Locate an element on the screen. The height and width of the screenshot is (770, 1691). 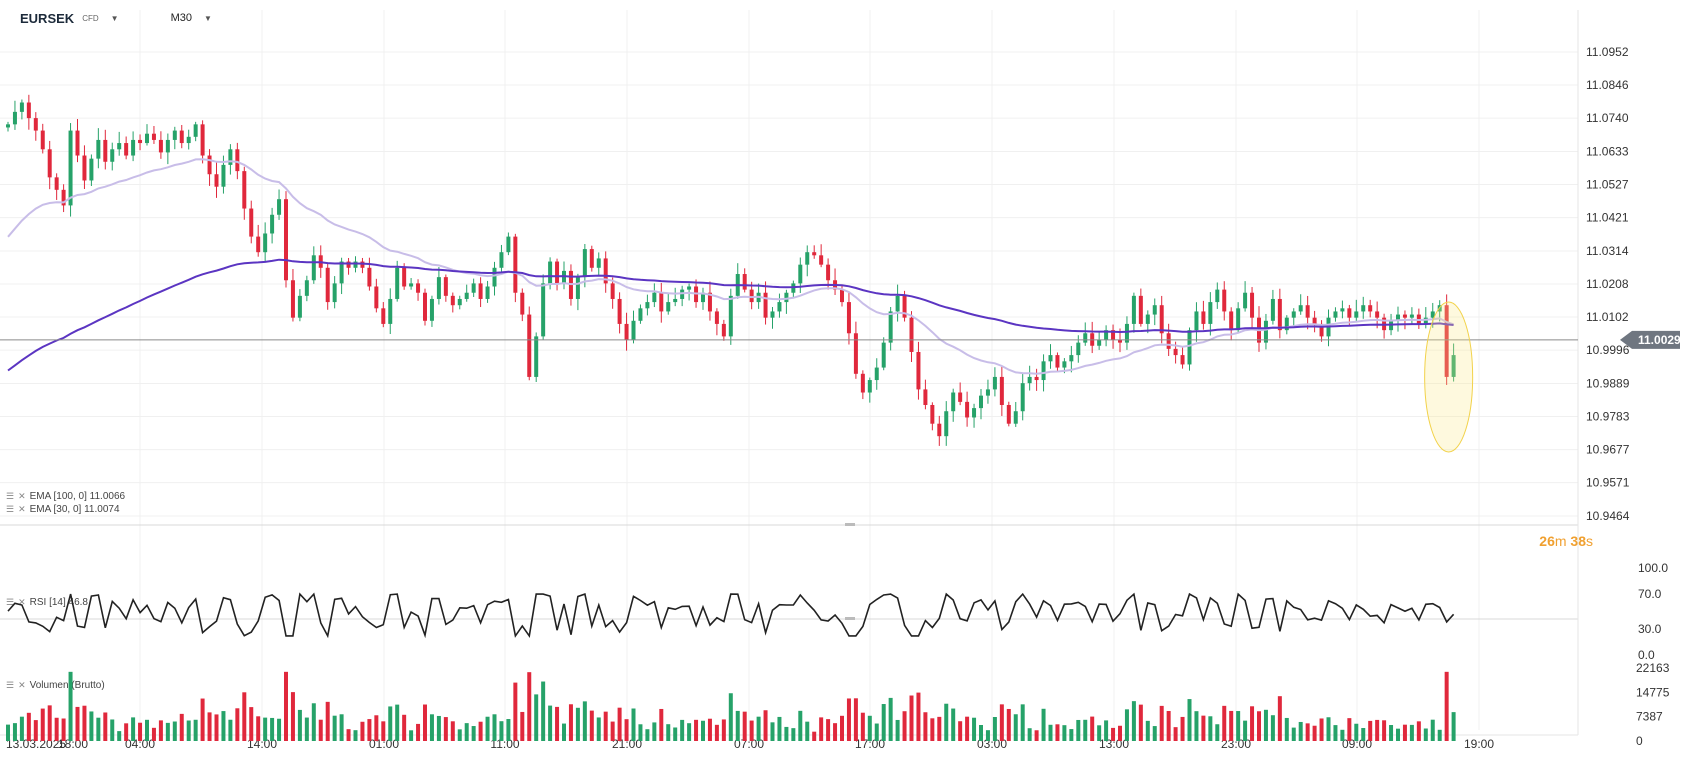
candle-countdown: 26m 38s is located at coordinates (1566, 541).